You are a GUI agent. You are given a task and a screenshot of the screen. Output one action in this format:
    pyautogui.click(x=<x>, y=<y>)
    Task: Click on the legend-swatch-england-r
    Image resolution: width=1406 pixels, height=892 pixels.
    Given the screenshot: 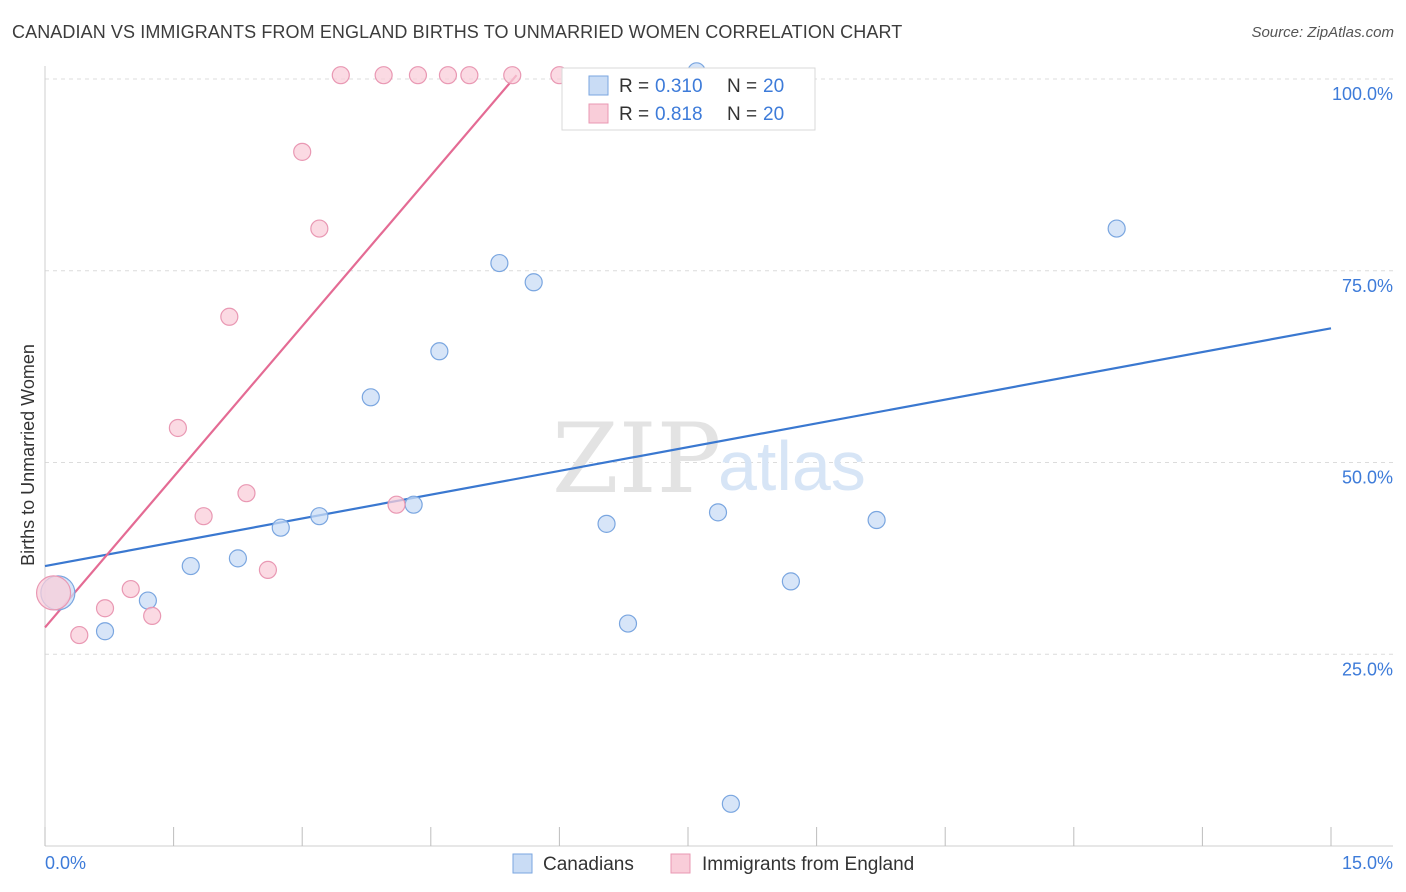 What is the action you would take?
    pyautogui.click(x=598, y=113)
    